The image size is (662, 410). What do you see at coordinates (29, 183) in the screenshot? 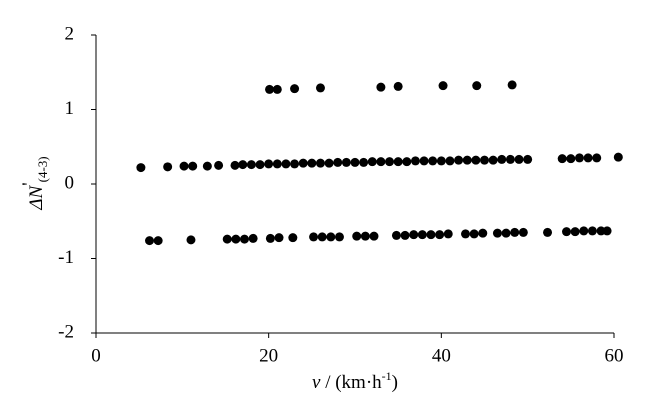
I see `y-title-part: '` at bounding box center [29, 183].